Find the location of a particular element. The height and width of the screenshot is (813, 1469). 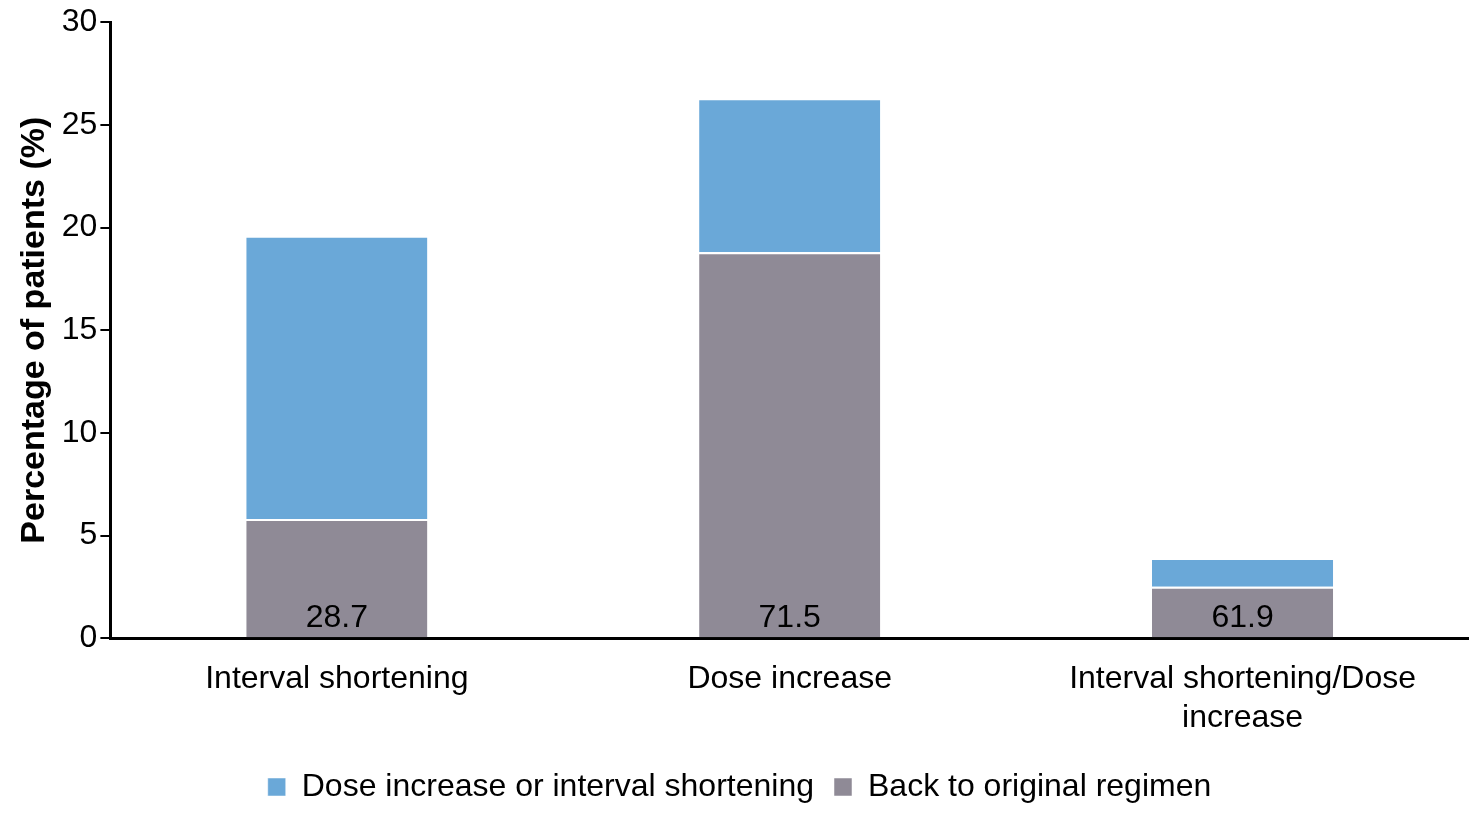

y-tick-label: 10 is located at coordinates (79, 430).